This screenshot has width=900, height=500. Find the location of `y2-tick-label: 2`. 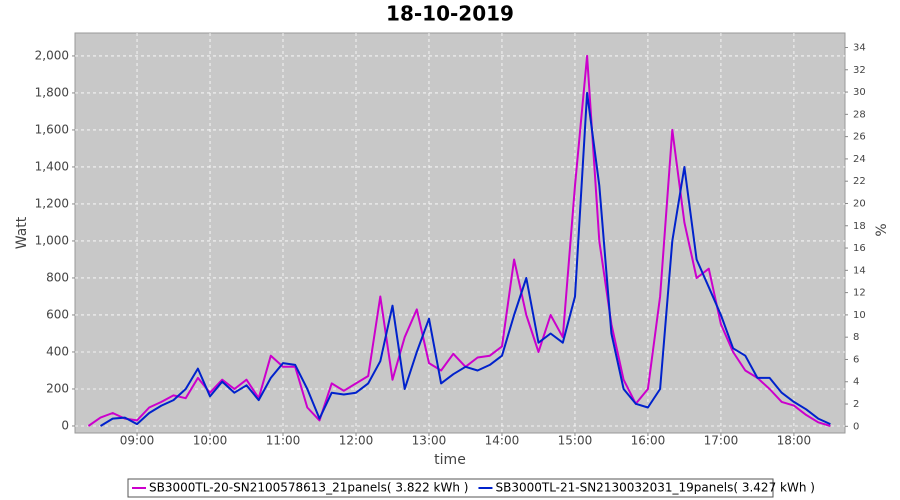

y2-tick-label: 2 is located at coordinates (856, 404).